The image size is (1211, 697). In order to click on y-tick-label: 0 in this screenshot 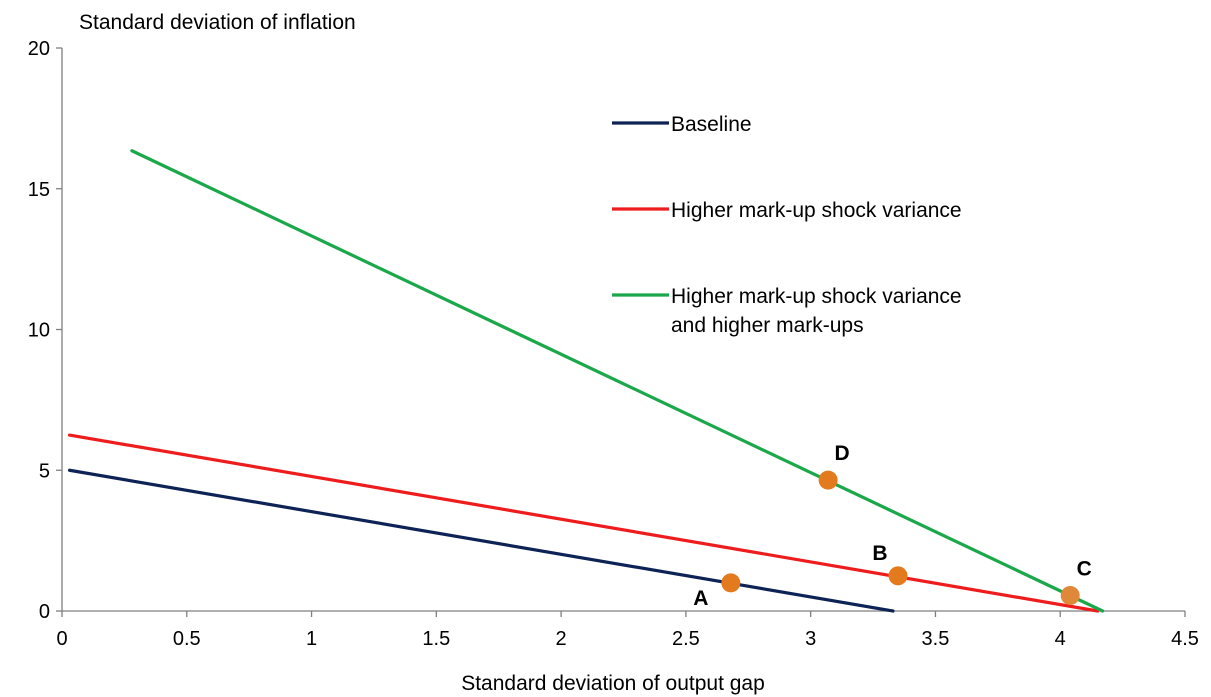, I will do `click(44, 612)`.